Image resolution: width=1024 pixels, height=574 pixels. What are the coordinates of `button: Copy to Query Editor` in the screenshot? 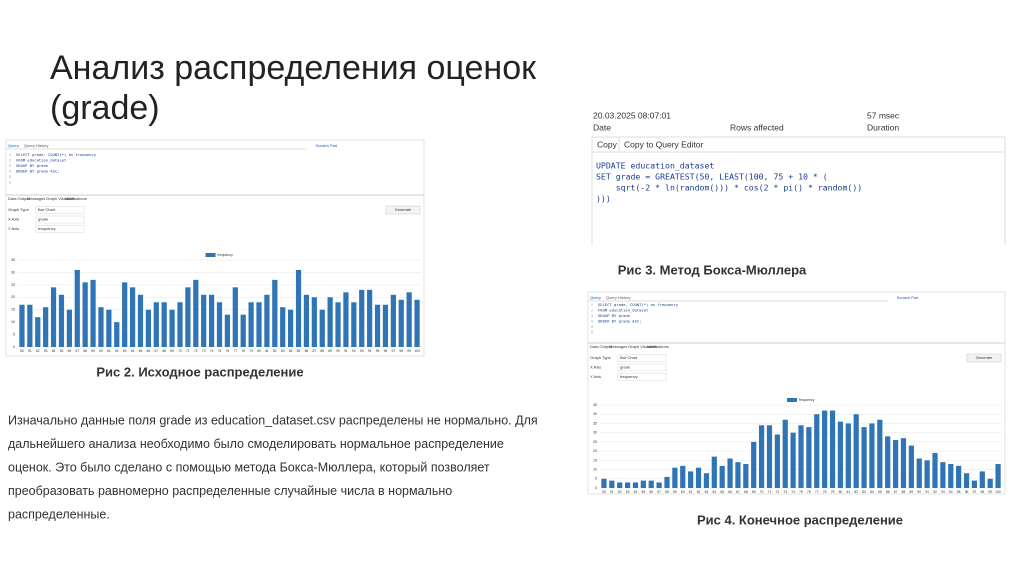 It's located at (664, 144).